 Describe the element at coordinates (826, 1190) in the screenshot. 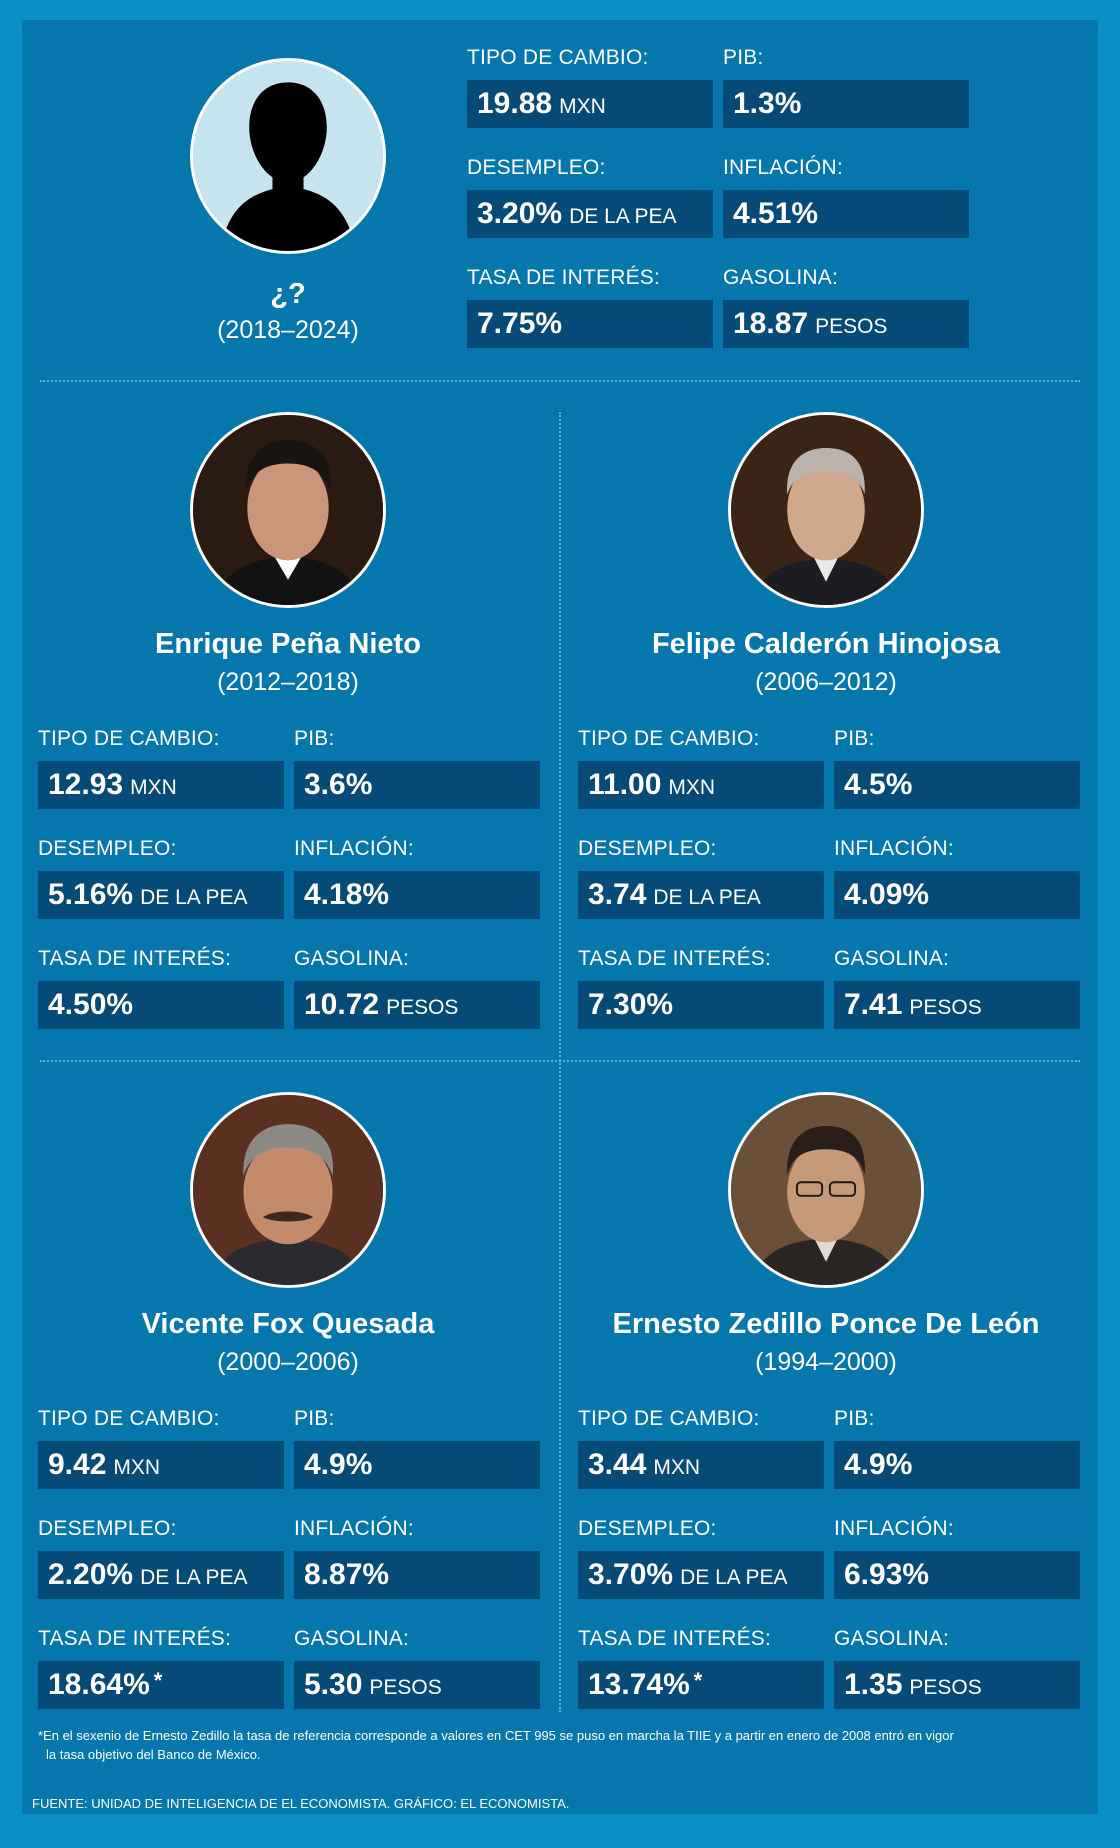

I see `portrait-zedillo` at that location.